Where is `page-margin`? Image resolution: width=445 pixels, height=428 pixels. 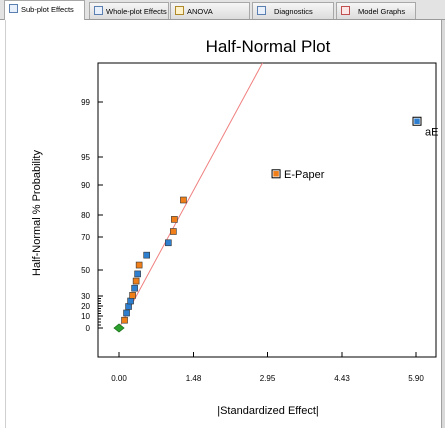 page-margin is located at coordinates (3, 224).